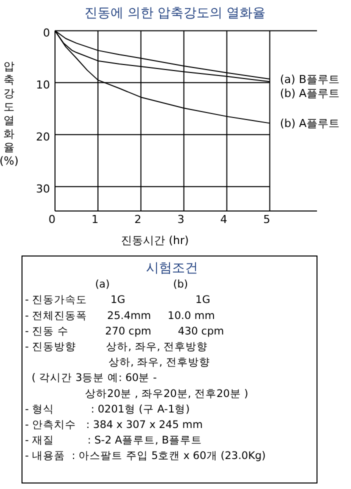 This screenshot has height=489, width=351. Describe the element at coordinates (9, 114) in the screenshot. I see `y-axis-title: 압축강도열화율(%)` at that location.